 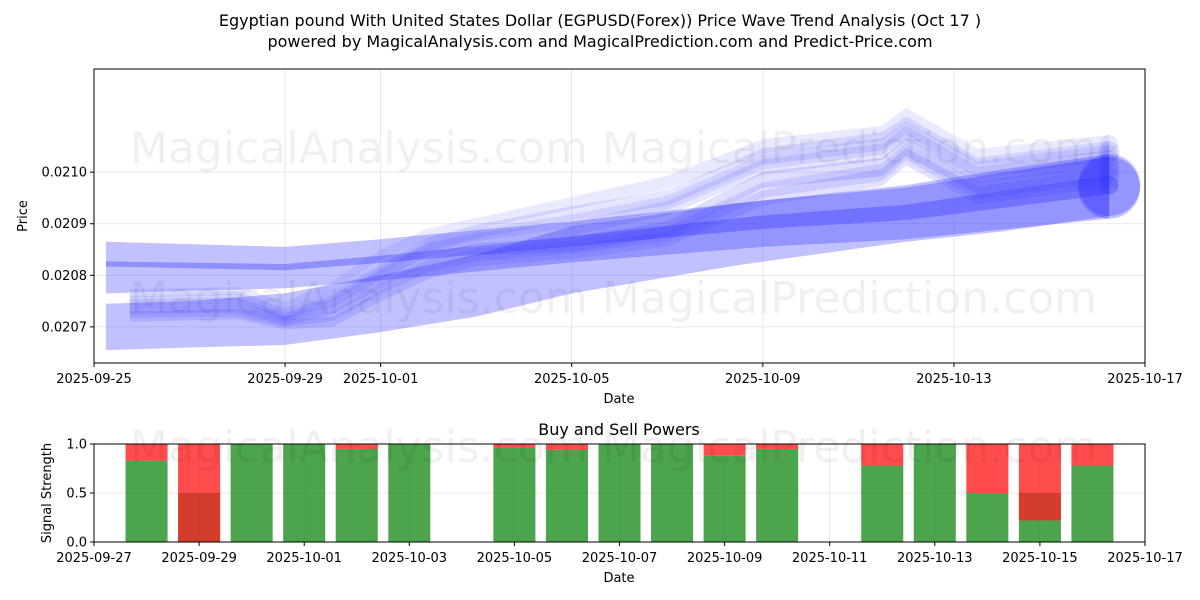 What do you see at coordinates (849, 298) in the screenshot?
I see `watermark-prediction-mid: MagicalPrediction.com` at bounding box center [849, 298].